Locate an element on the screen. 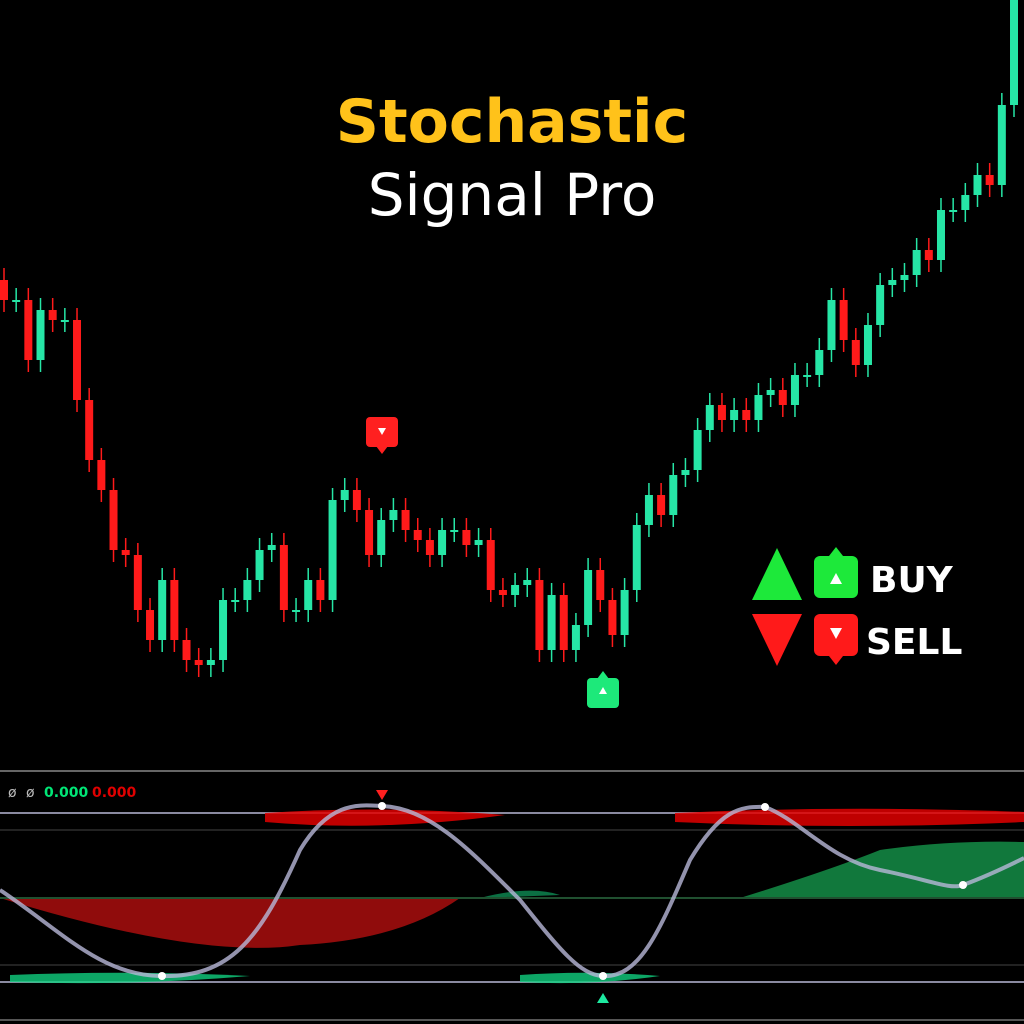 The image size is (1024, 1024). sell-signal is located at coordinates (382, 435).